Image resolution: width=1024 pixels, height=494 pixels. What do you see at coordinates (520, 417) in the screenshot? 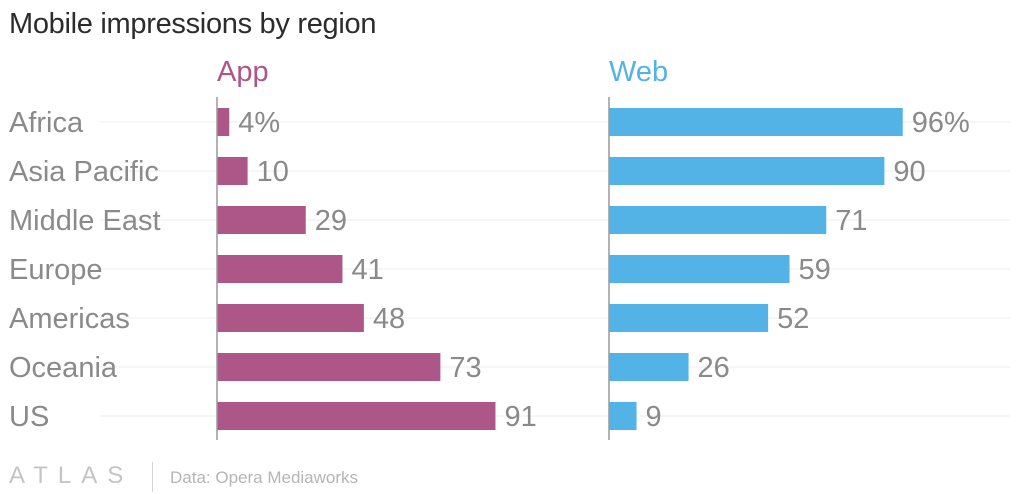
I see `data-label: 91` at bounding box center [520, 417].